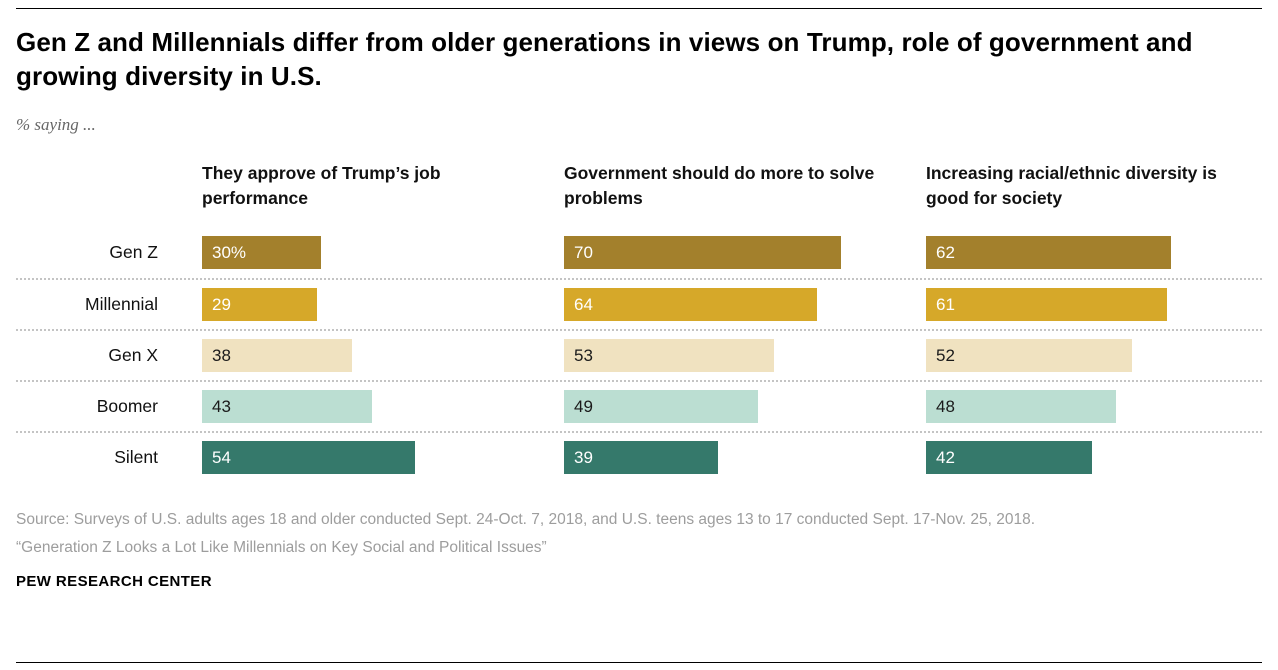 This screenshot has width=1278, height=670. What do you see at coordinates (1094, 458) in the screenshot?
I see `bar-cell: 42` at bounding box center [1094, 458].